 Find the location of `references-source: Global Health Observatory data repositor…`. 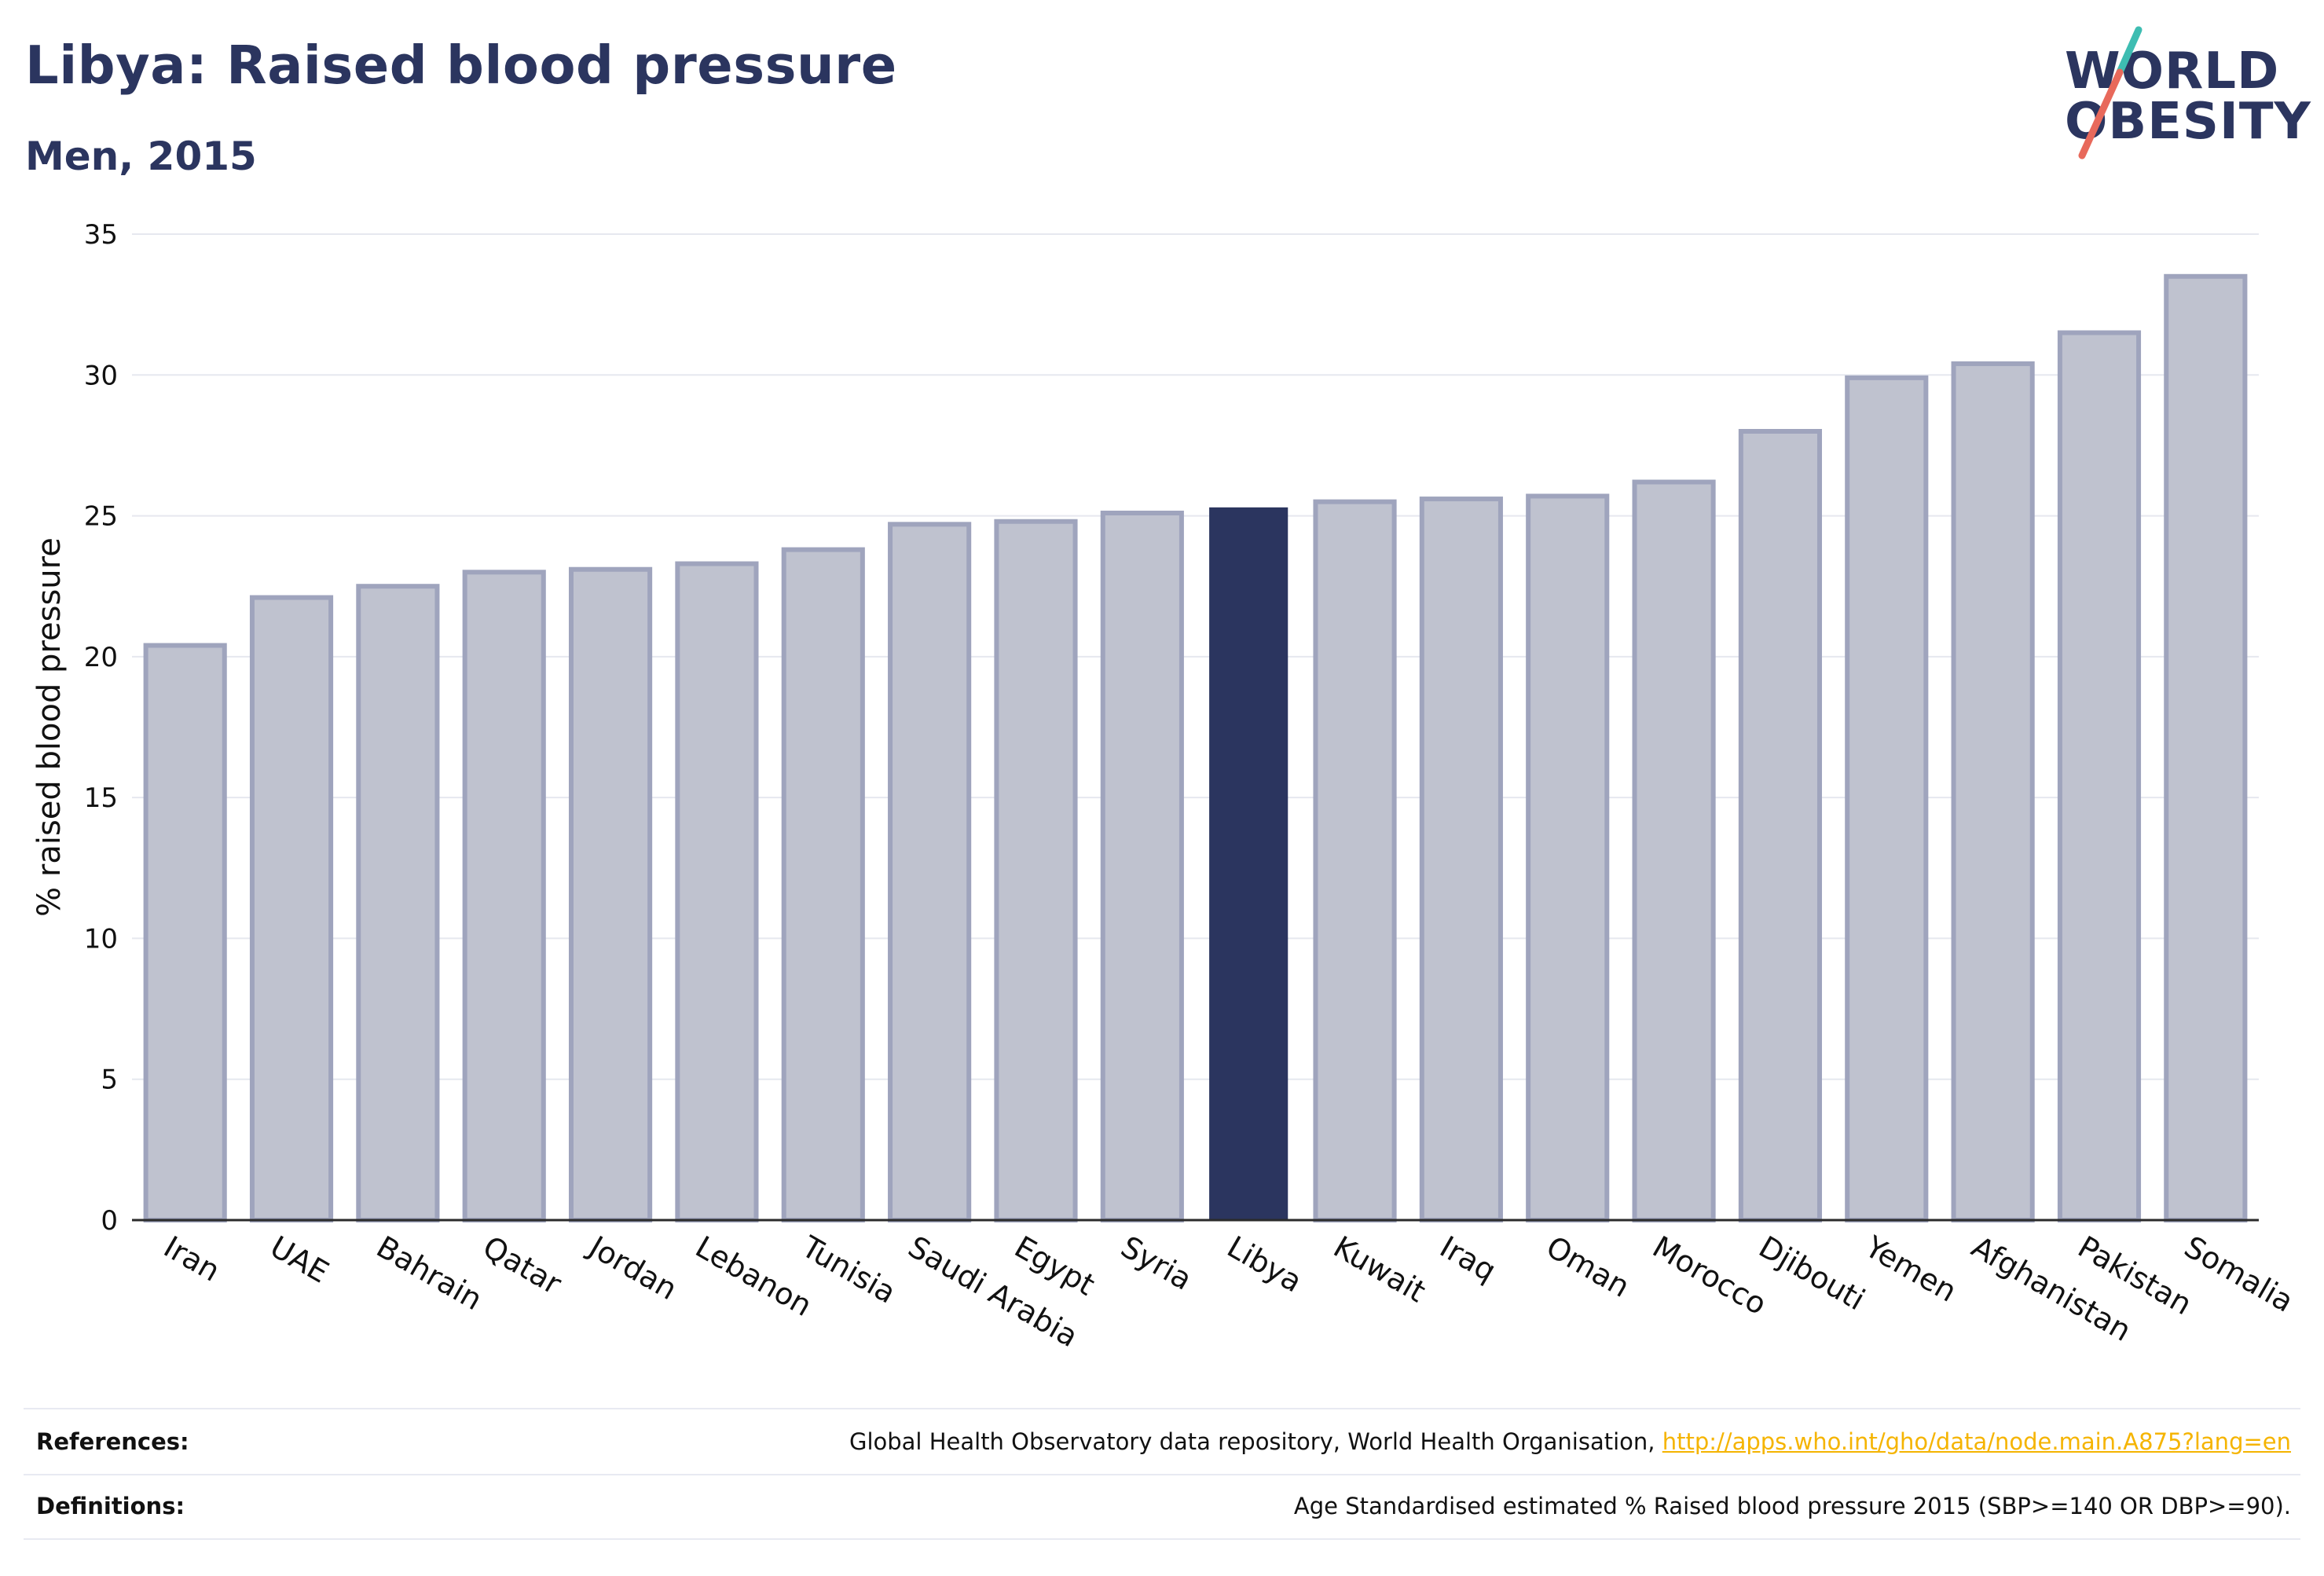

references-source: Global Health Observatory data repositor… is located at coordinates (1255, 1441).